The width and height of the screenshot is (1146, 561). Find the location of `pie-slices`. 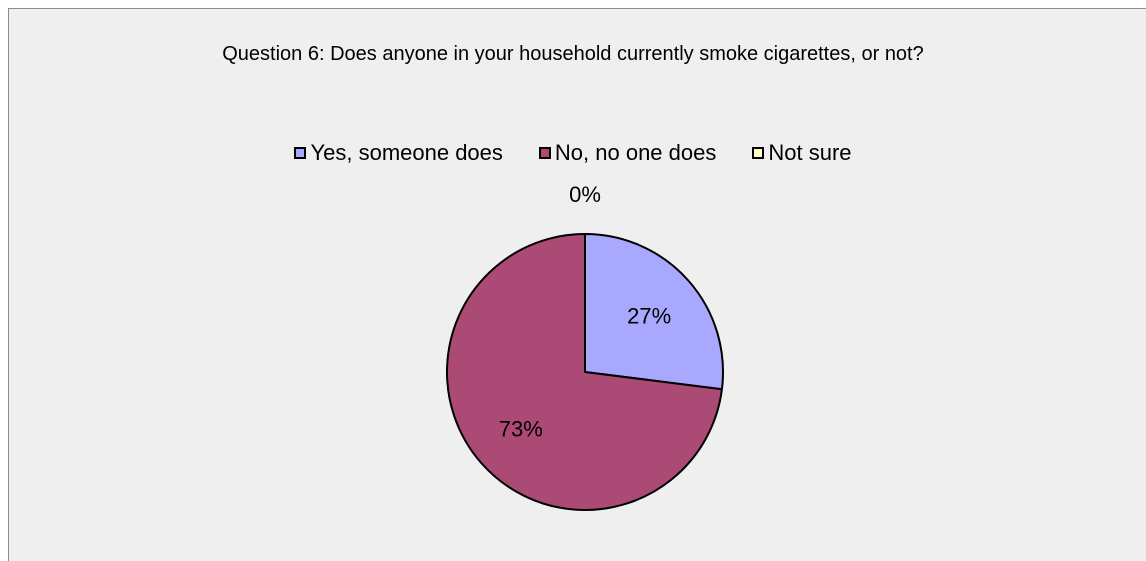

pie-slices is located at coordinates (585, 372).